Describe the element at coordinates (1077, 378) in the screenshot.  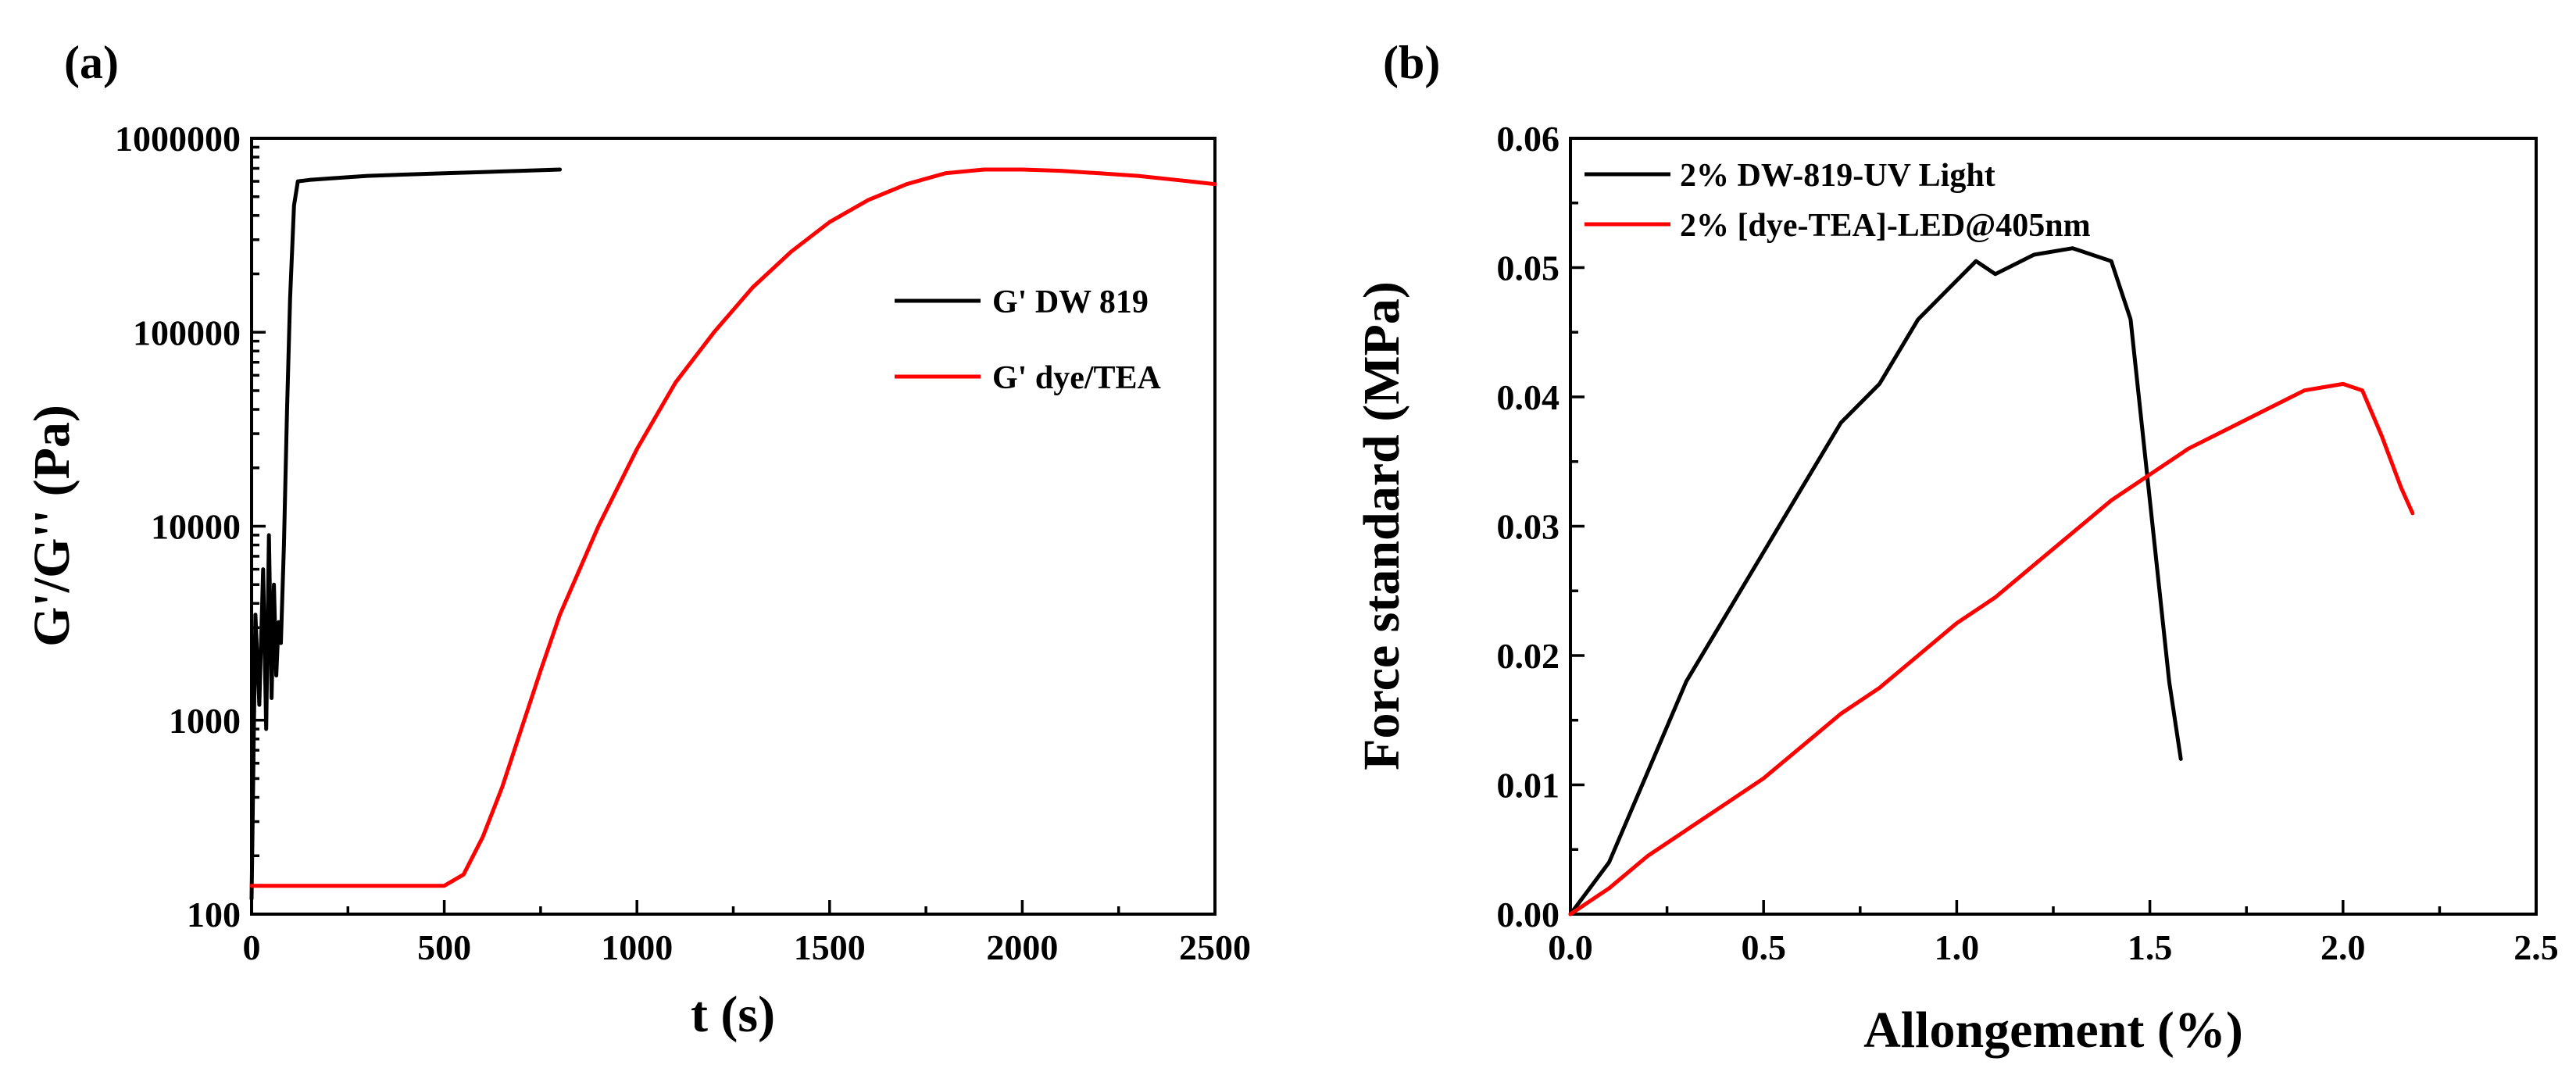
I see `legend-label-dye-tea: G' dye/TEA` at that location.